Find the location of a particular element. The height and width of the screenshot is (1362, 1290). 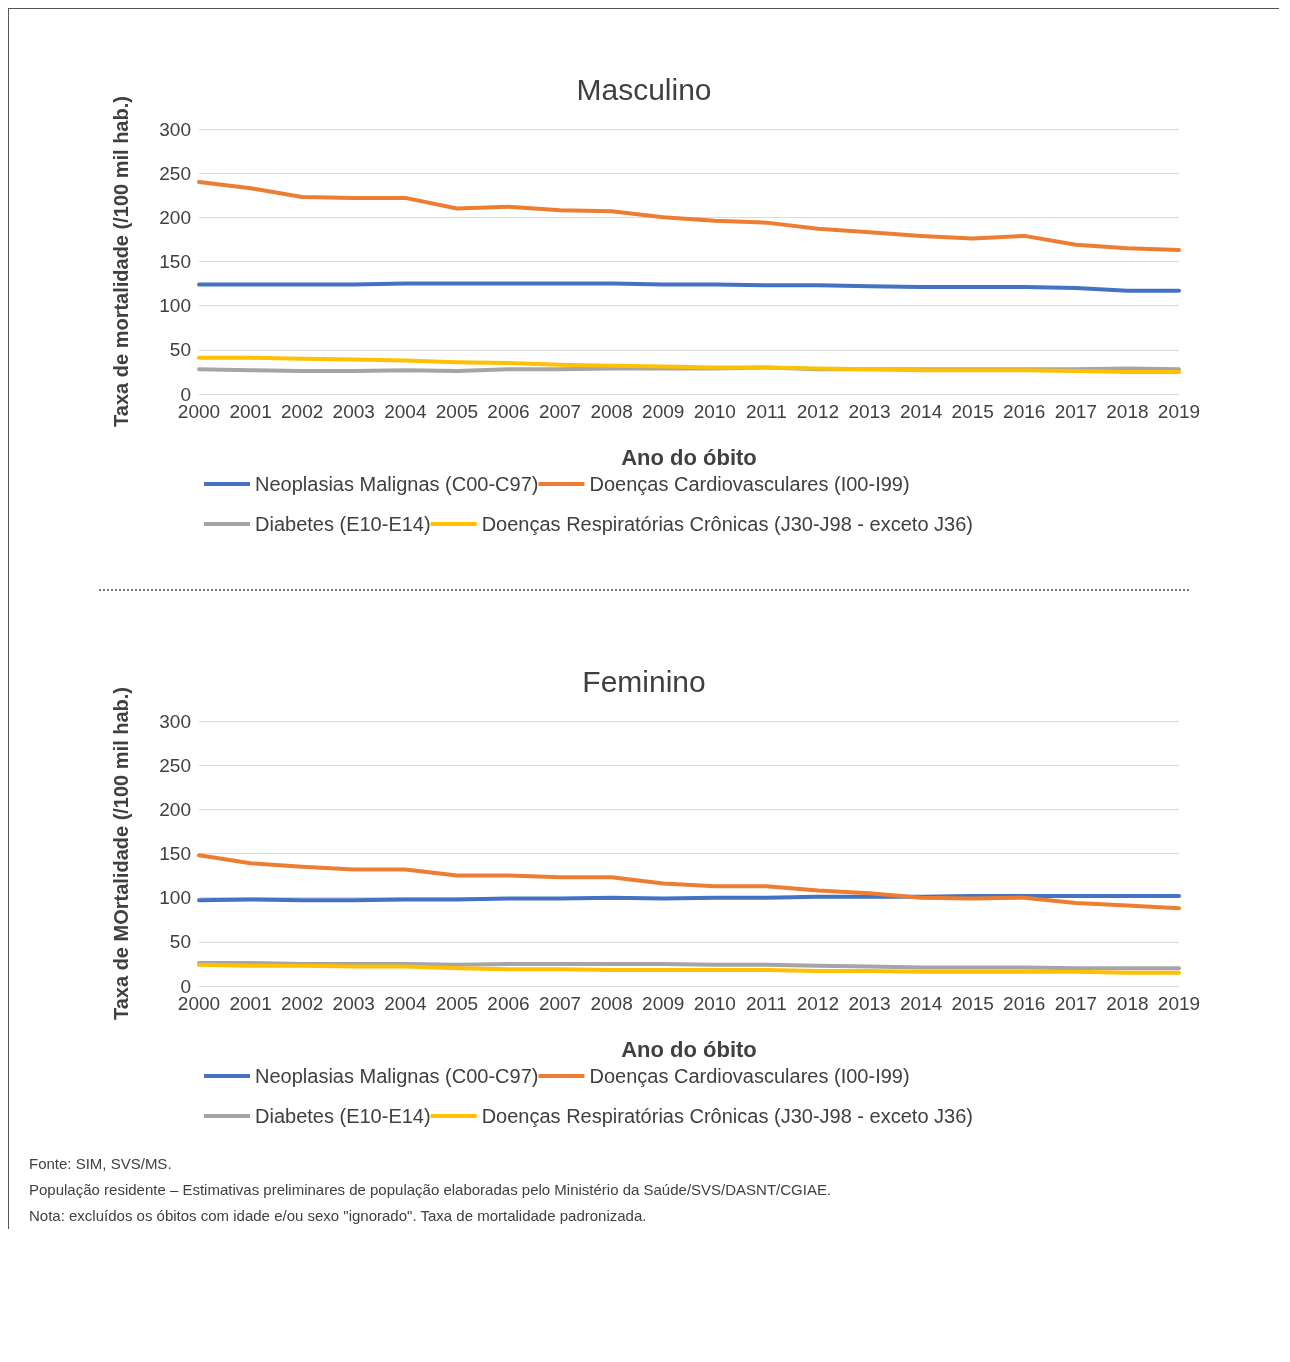

y-axis-title: Taxa de mortalidade (/100 mil hab.) is located at coordinates (121, 261).